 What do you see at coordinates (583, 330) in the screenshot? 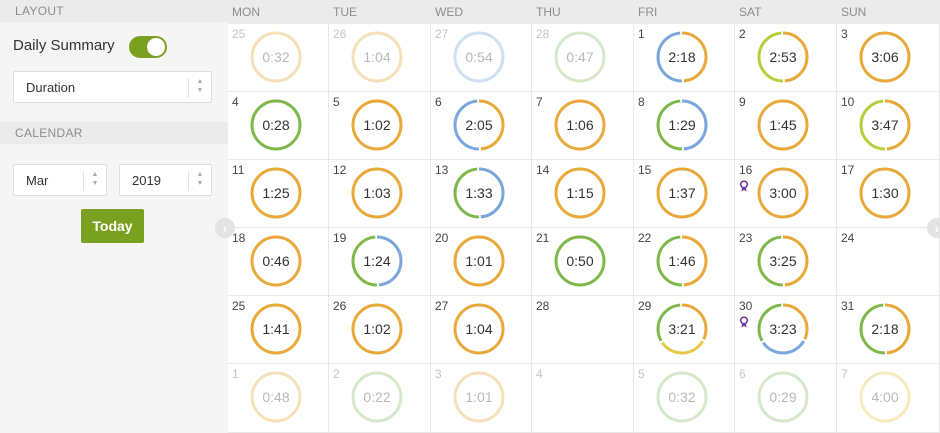
I see `calendar-day-cell: 28` at bounding box center [583, 330].